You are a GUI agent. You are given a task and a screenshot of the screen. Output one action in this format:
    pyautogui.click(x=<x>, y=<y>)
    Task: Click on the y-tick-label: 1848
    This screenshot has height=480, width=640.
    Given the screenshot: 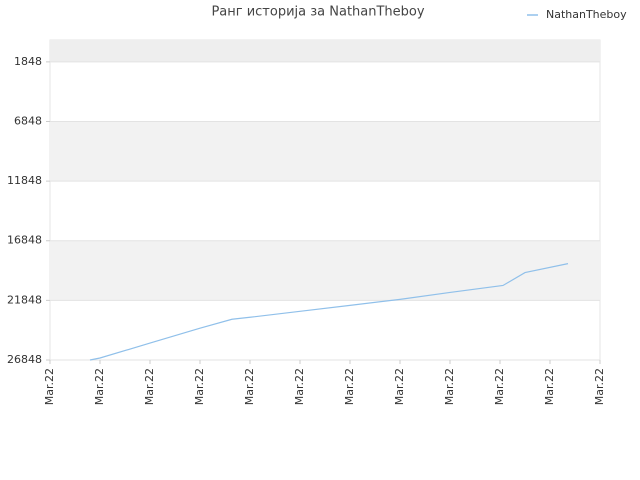 What is the action you would take?
    pyautogui.click(x=28, y=61)
    